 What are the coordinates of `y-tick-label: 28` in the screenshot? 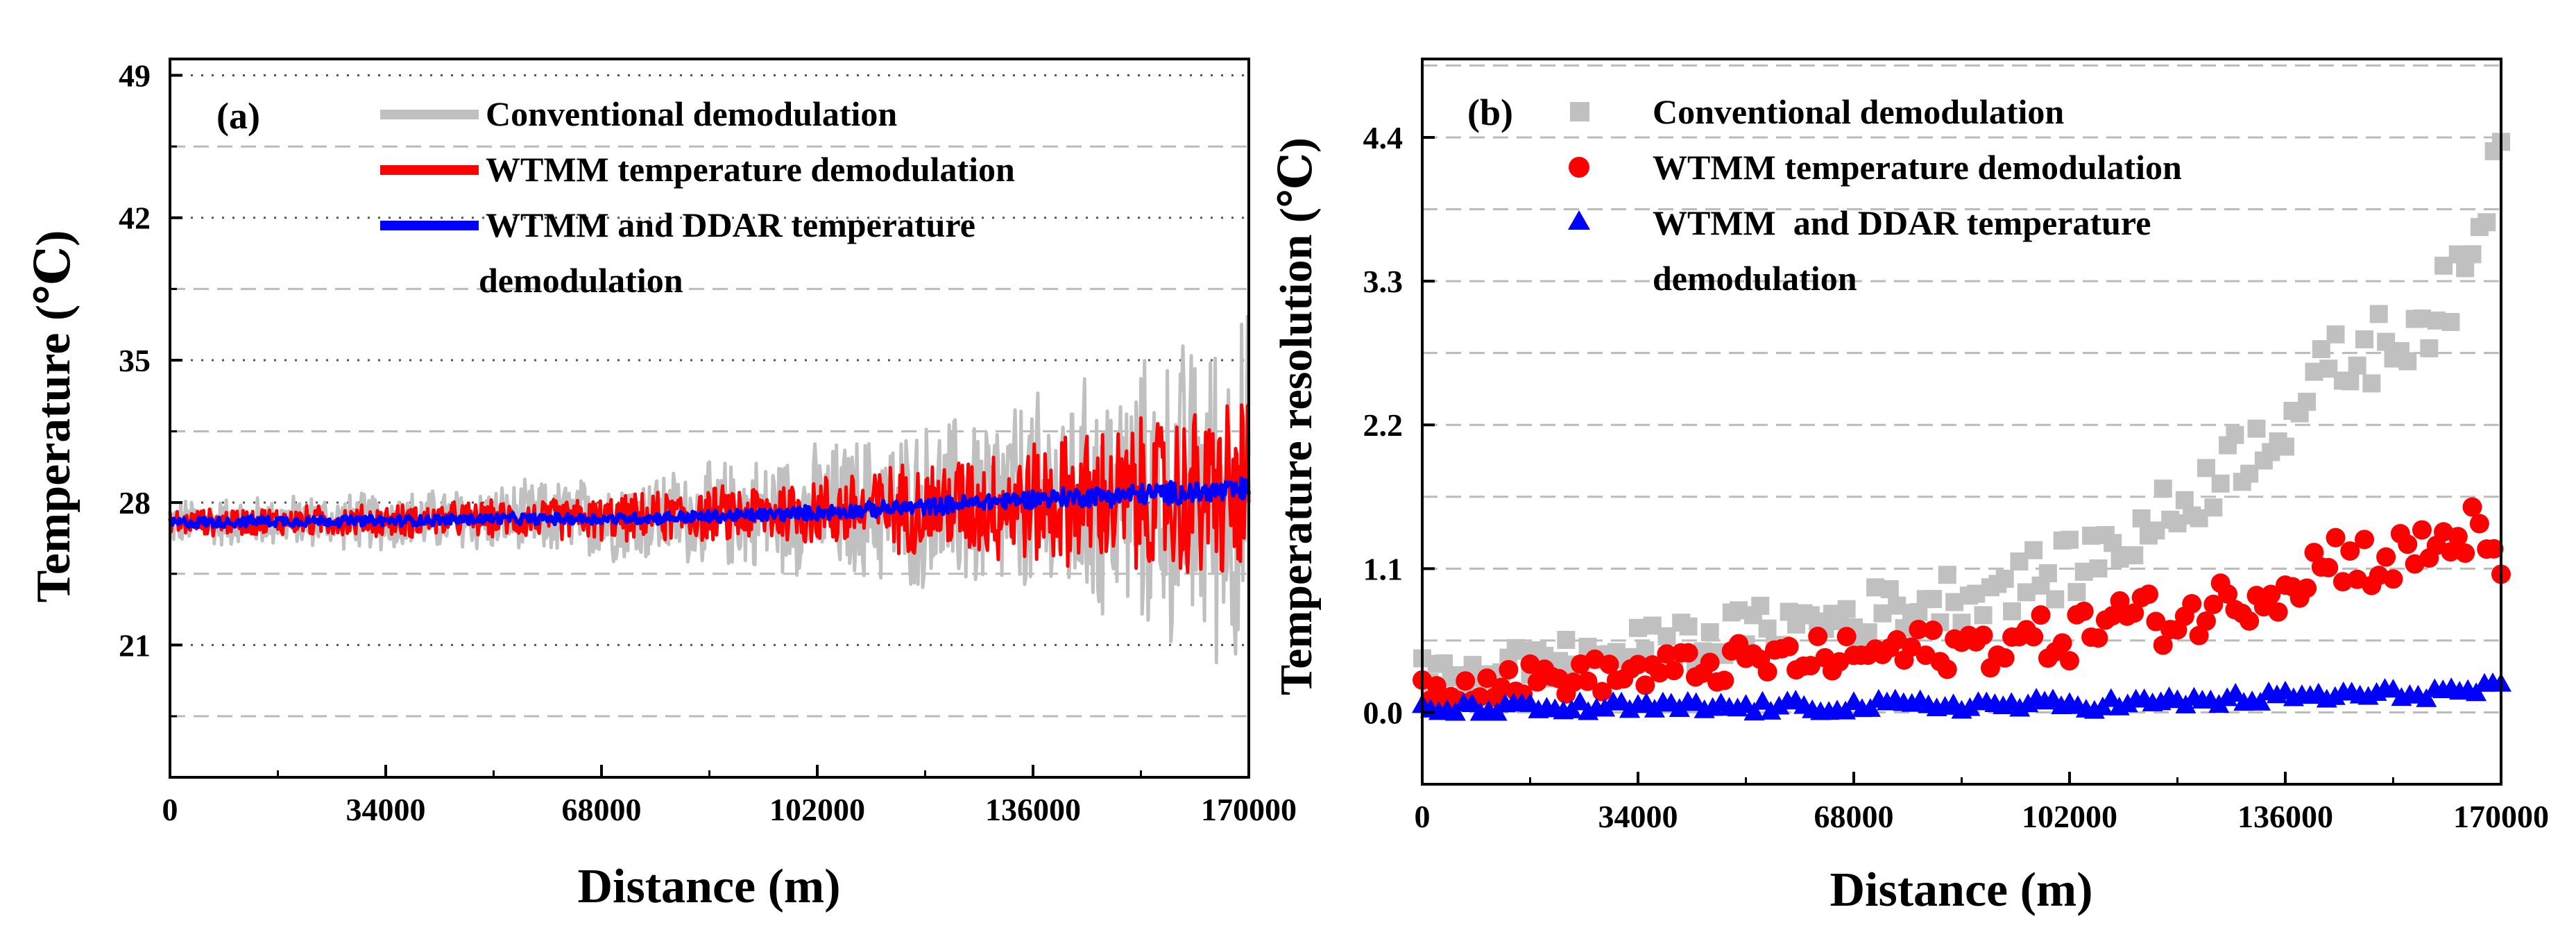 It's located at (135, 503).